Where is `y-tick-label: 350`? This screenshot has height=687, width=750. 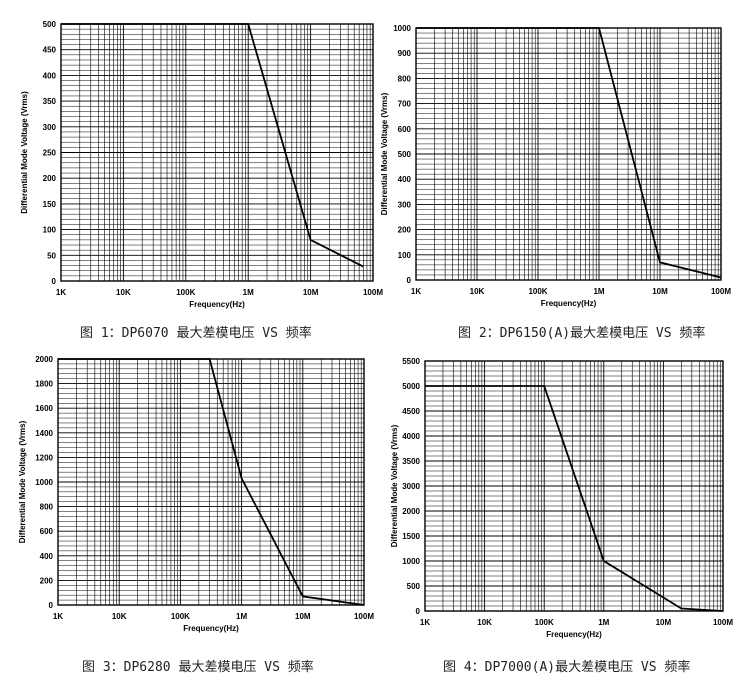 y-tick-label: 350 is located at coordinates (50, 101).